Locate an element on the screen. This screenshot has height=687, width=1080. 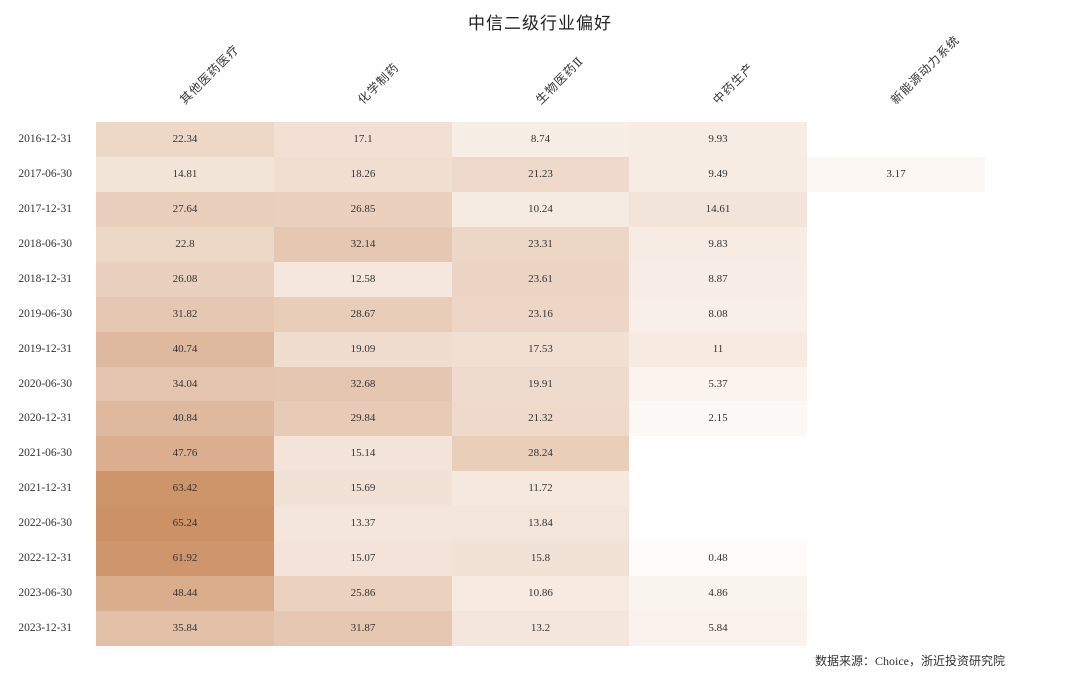
data-source-note: 数据来源：Choice，浙近投资研究院 is located at coordinates (910, 661).